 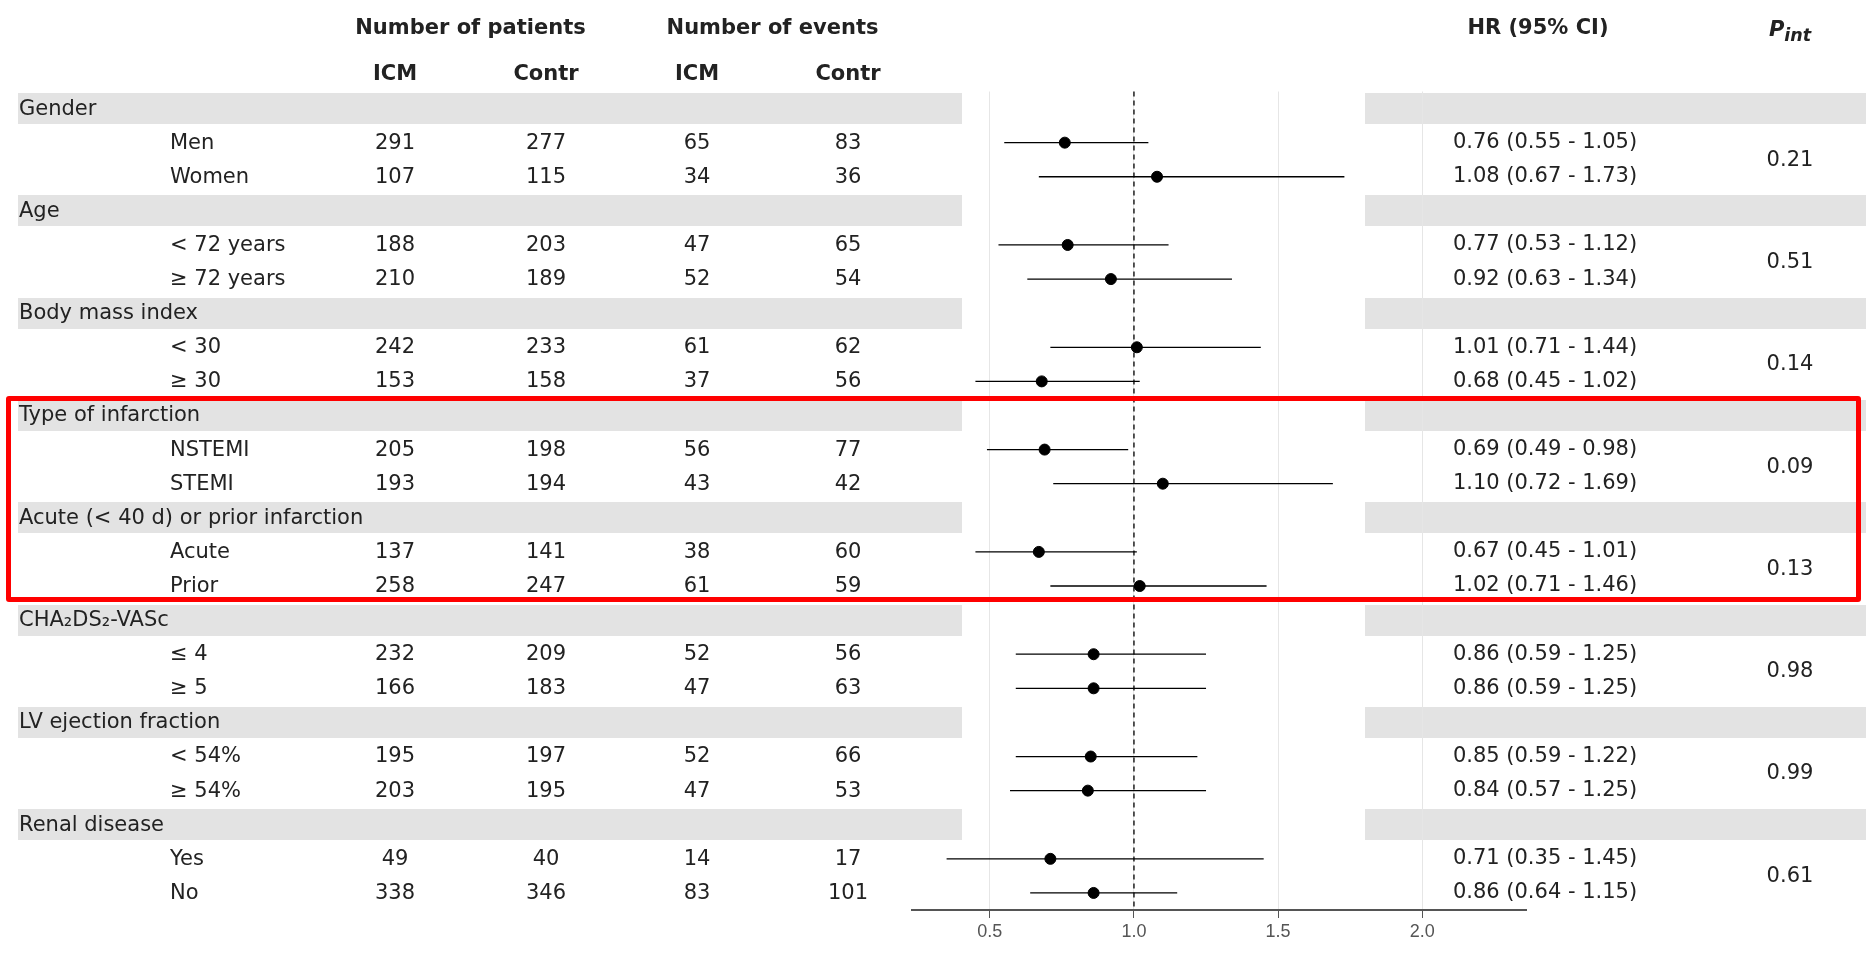 I want to click on data-label: 0.69 (0.49 - 0.98), so click(x=1545, y=448).